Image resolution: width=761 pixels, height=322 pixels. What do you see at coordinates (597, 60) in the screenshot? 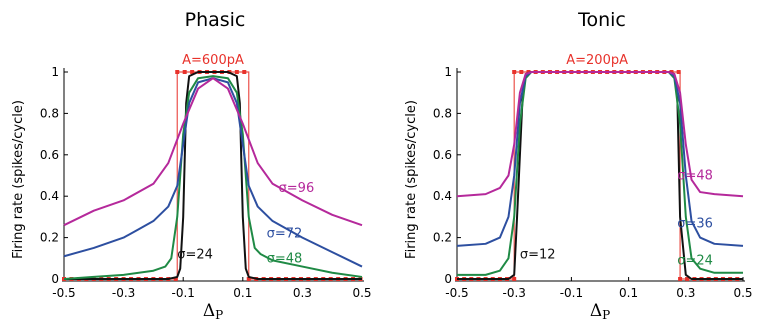
I see `amplitude-label: A=200pA` at bounding box center [597, 60].